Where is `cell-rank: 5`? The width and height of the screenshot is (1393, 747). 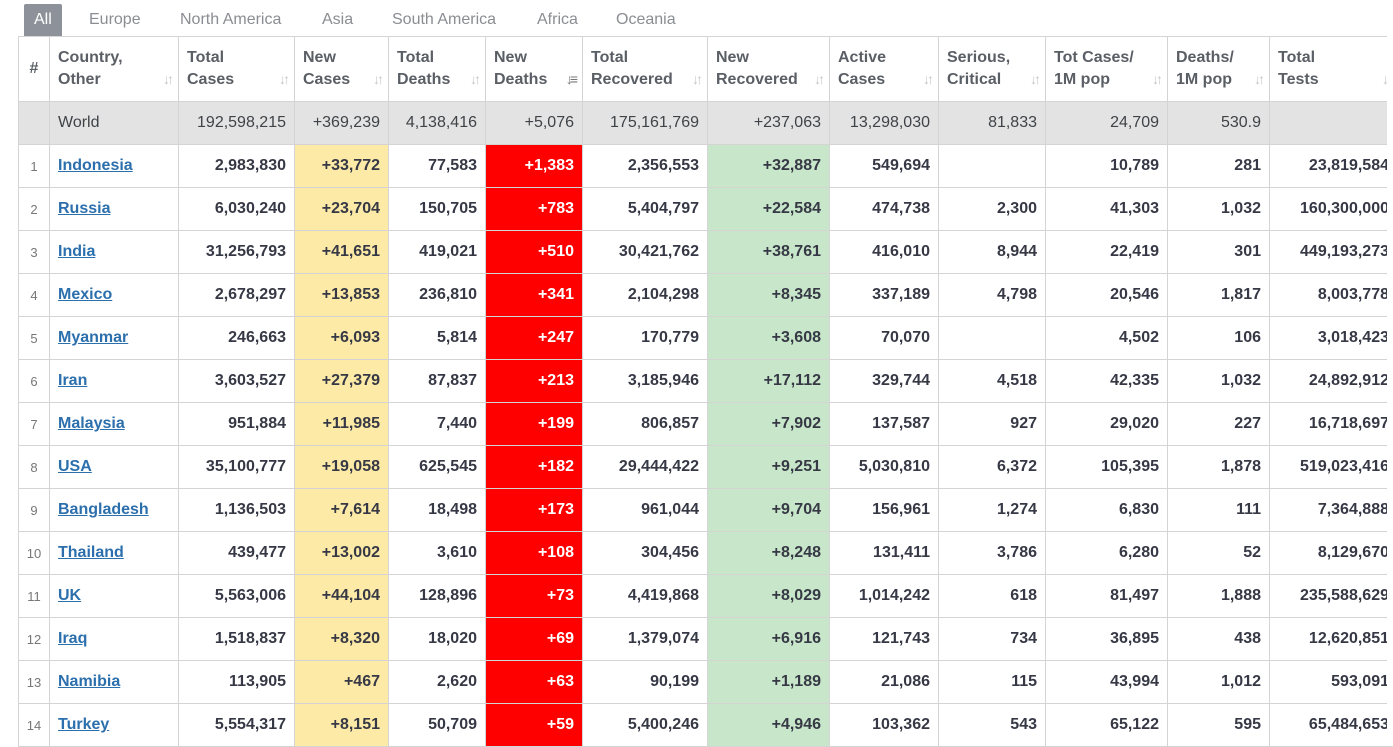 cell-rank: 5 is located at coordinates (34, 338).